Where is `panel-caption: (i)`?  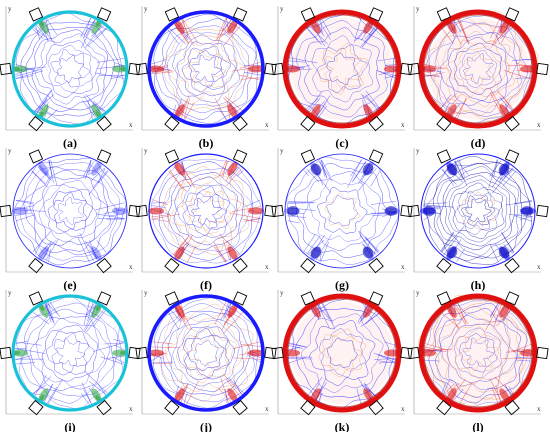
panel-caption: (i) is located at coordinates (69, 426).